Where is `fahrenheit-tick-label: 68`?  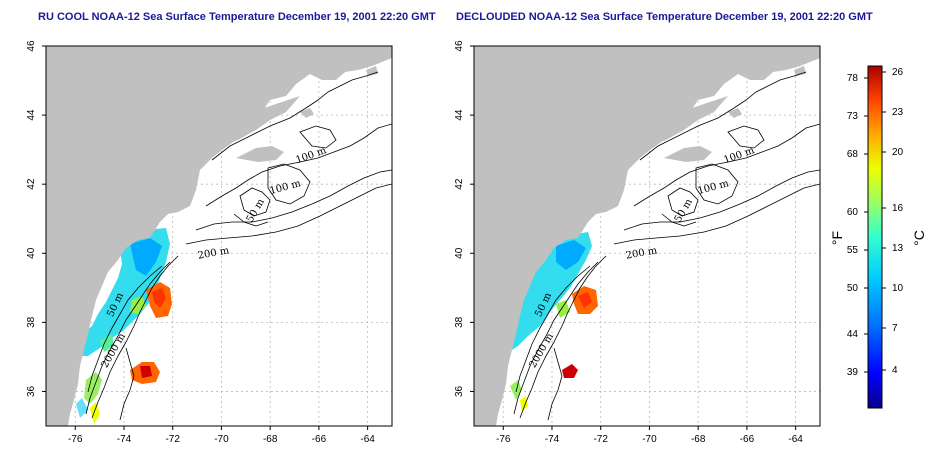
fahrenheit-tick-label: 68 is located at coordinates (853, 154).